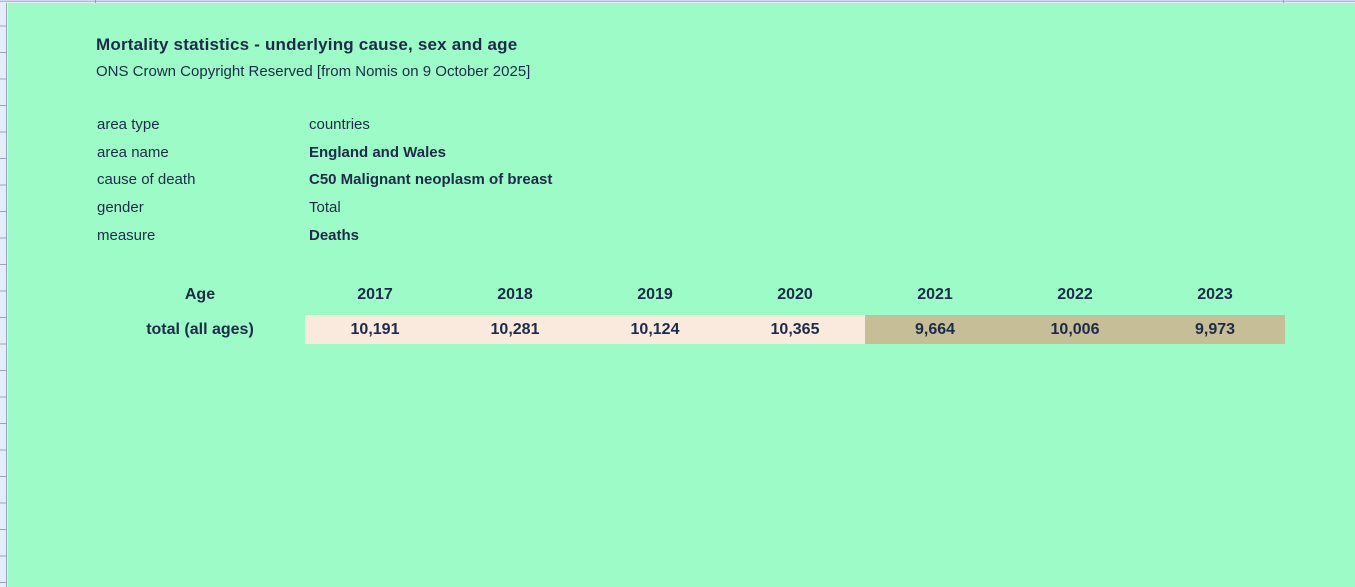  What do you see at coordinates (677, 1) in the screenshot?
I see `column-header-strip` at bounding box center [677, 1].